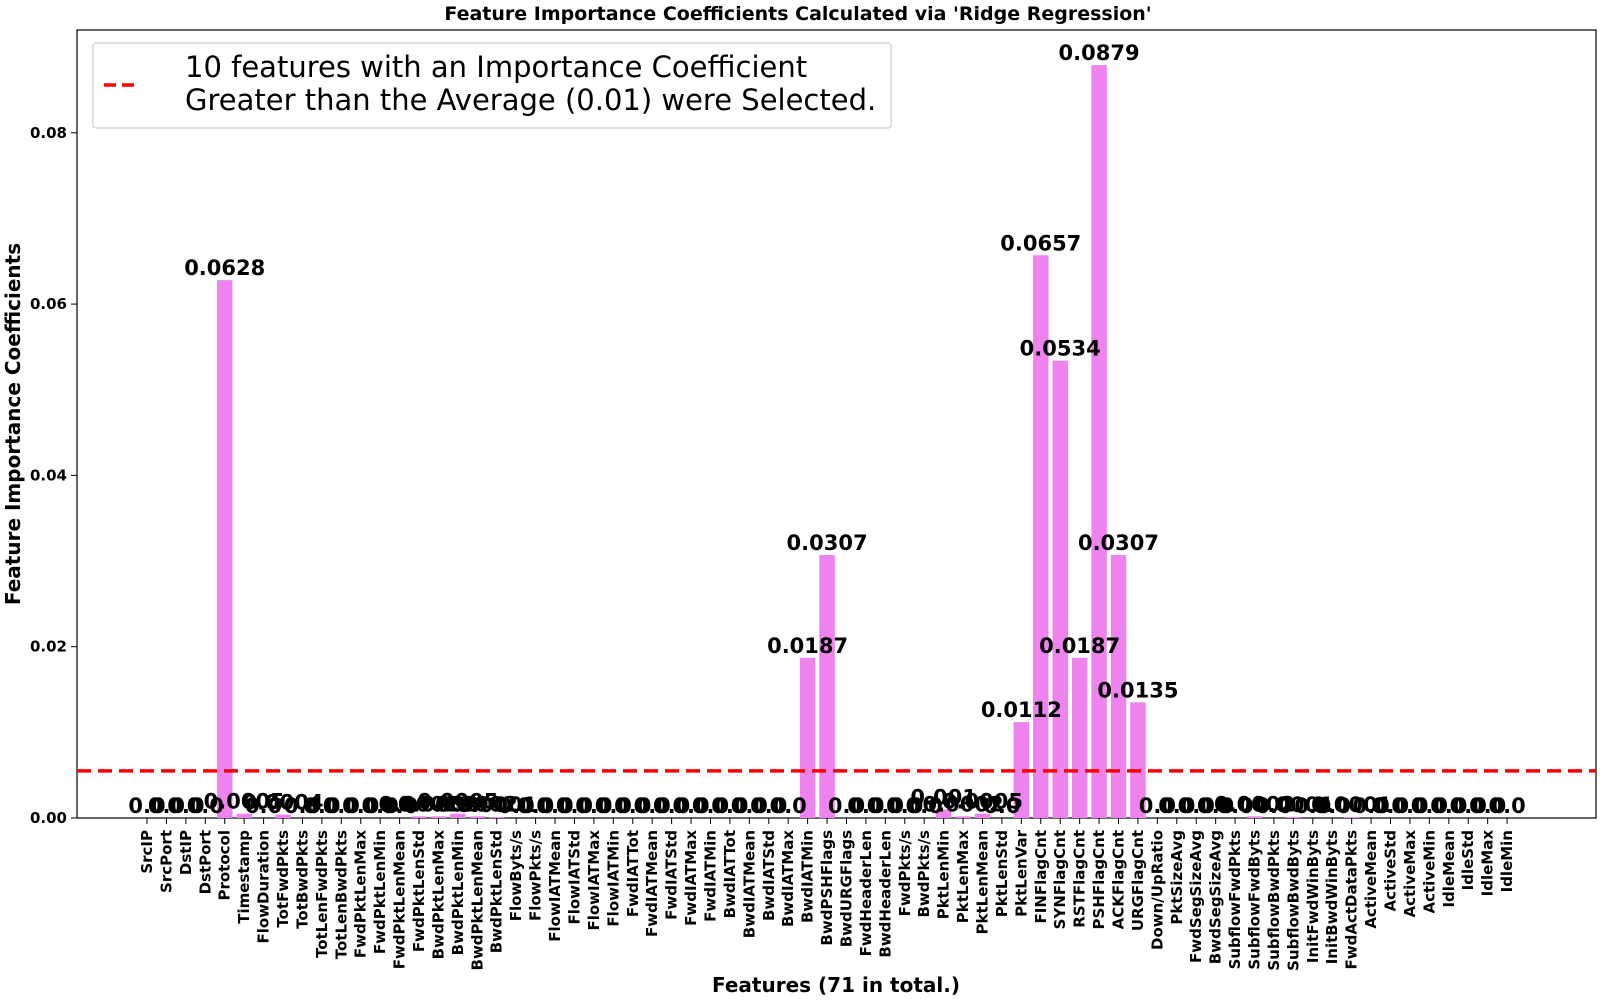  What do you see at coordinates (613, 878) in the screenshot?
I see `x-tick-label: FlowIATMin` at bounding box center [613, 878].